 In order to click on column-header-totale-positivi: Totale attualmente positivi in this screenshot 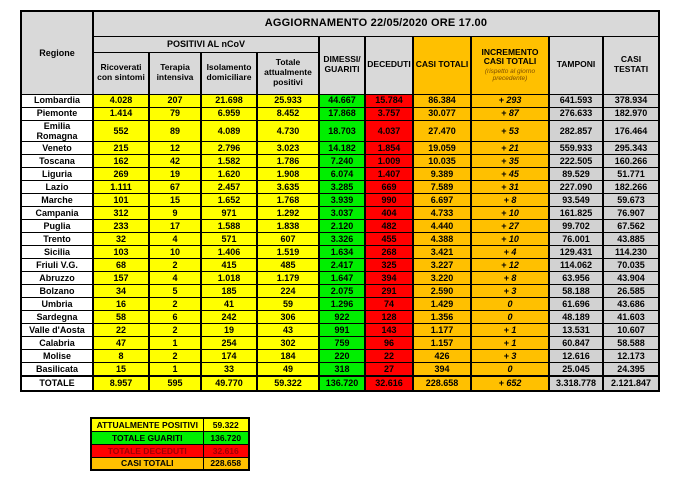, I will do `click(288, 73)`.